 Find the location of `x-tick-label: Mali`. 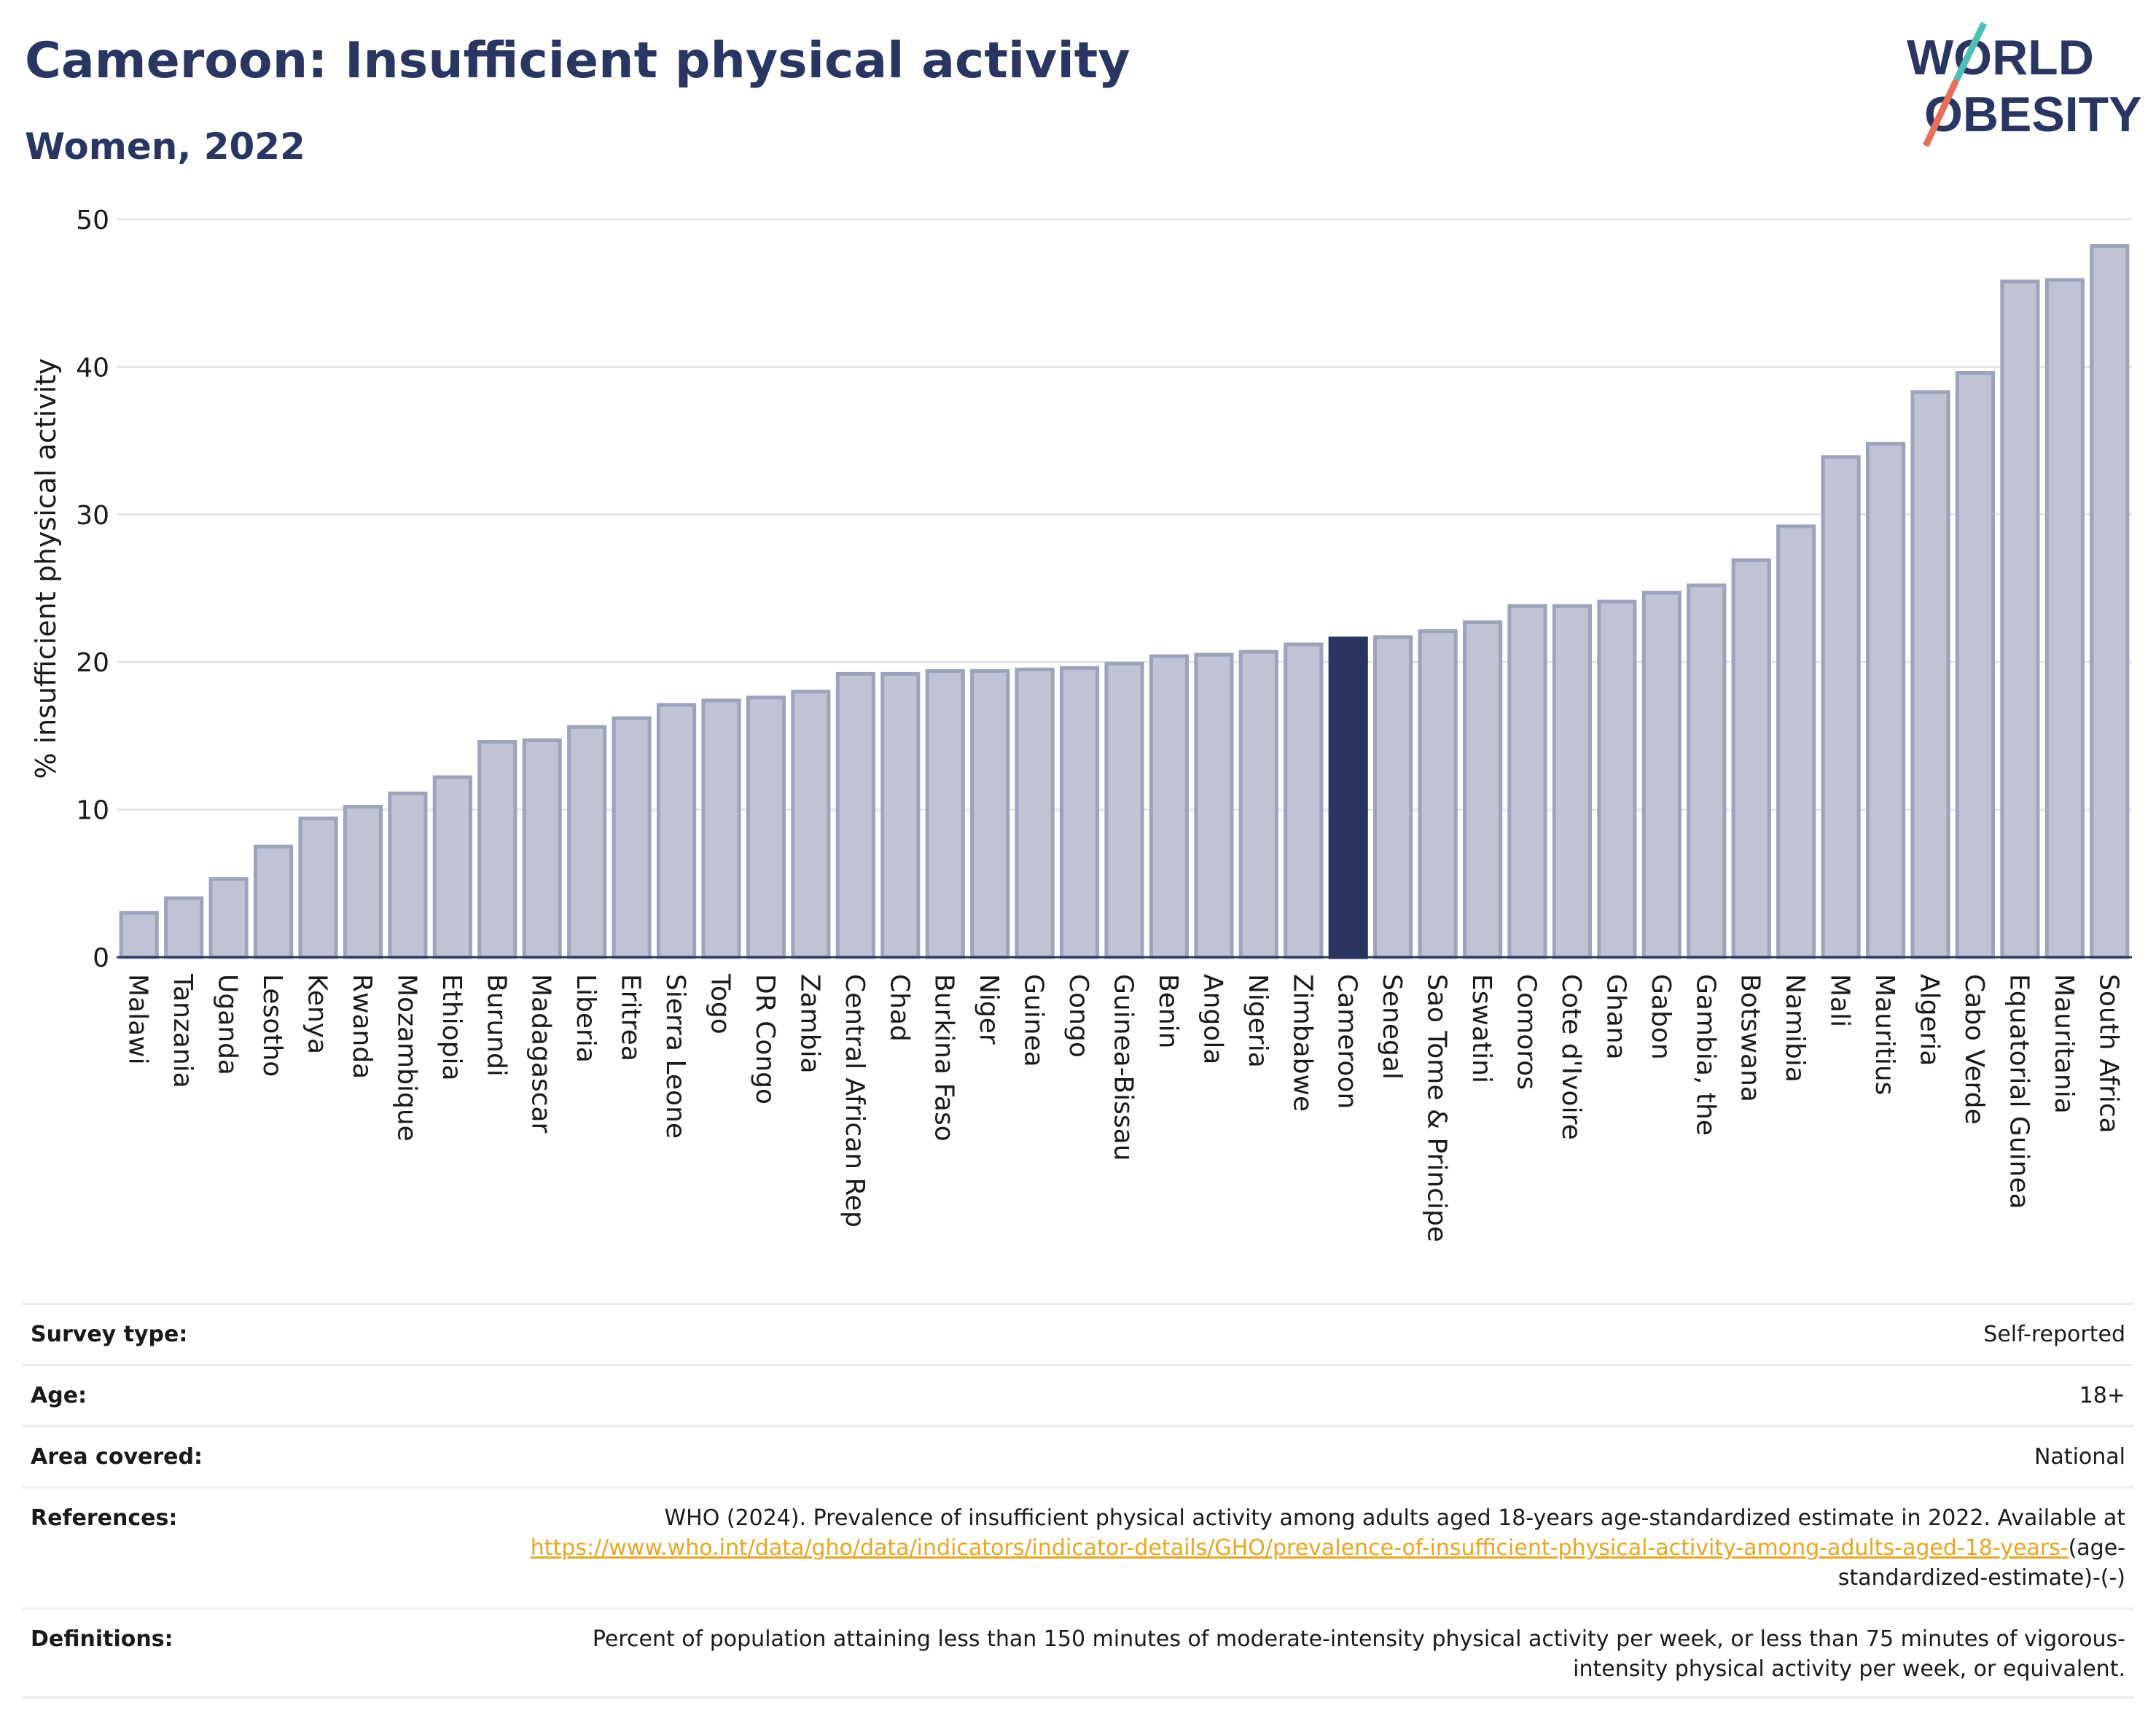

x-tick-label: Mali is located at coordinates (1840, 1000).